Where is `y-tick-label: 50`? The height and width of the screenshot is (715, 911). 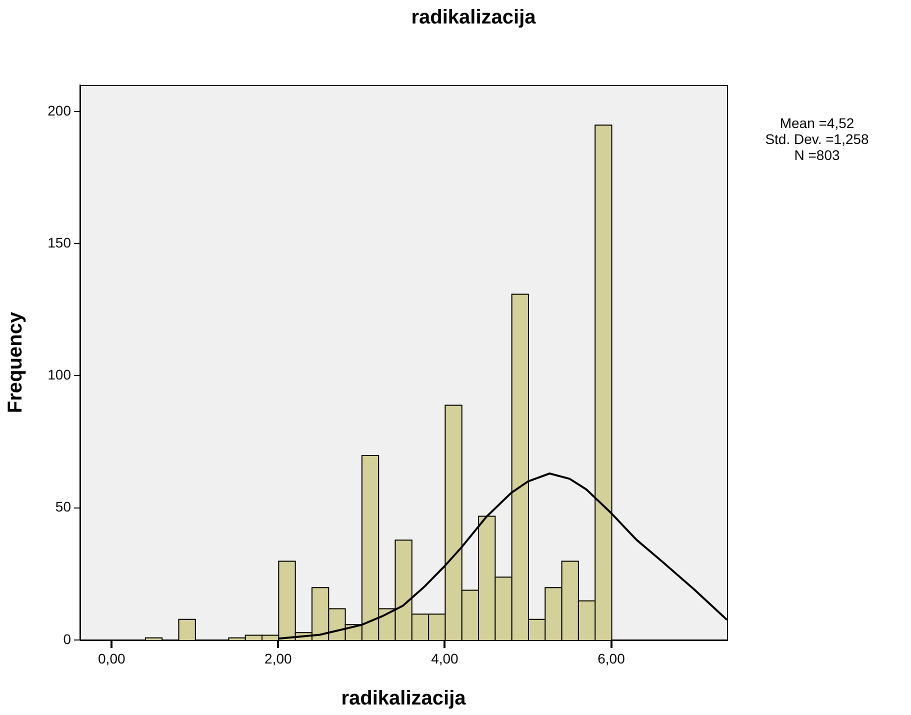
y-tick-label: 50 is located at coordinates (63, 506).